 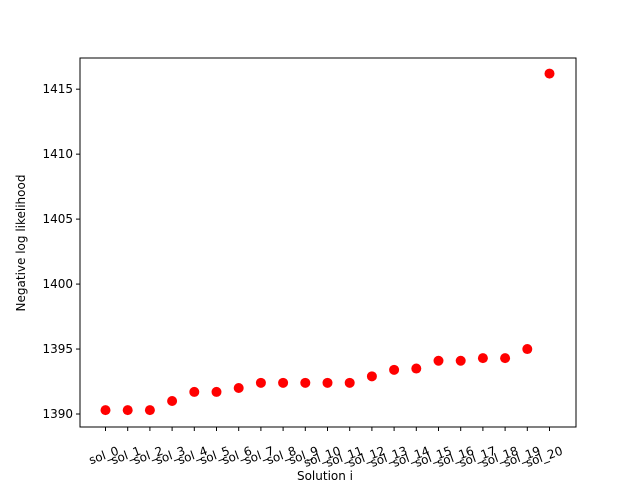 I want to click on y-tick-label: 1410, so click(x=57, y=154).